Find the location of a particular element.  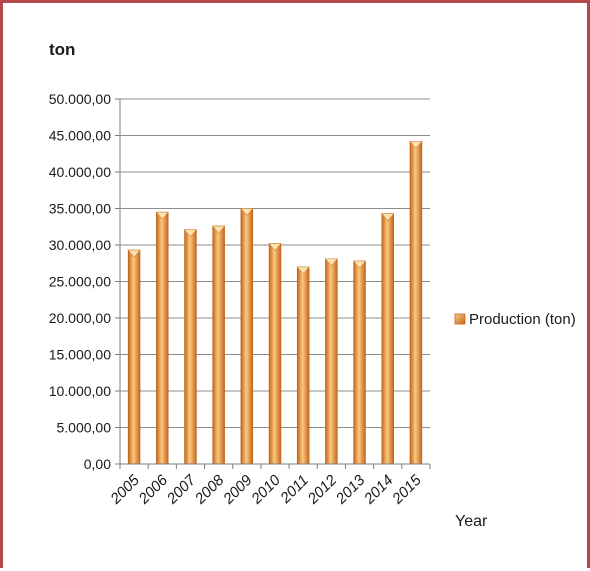

y-tick-label: 50.000,00 is located at coordinates (80, 99).